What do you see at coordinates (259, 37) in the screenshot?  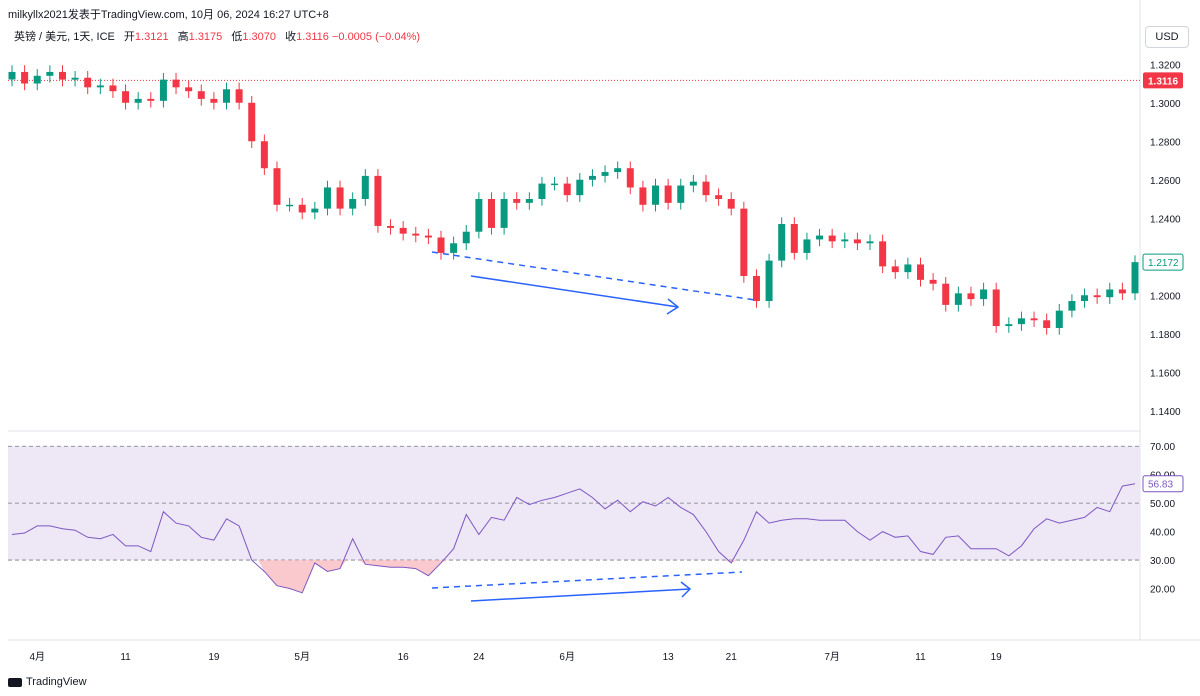 I see `low-value: 1.3070` at bounding box center [259, 37].